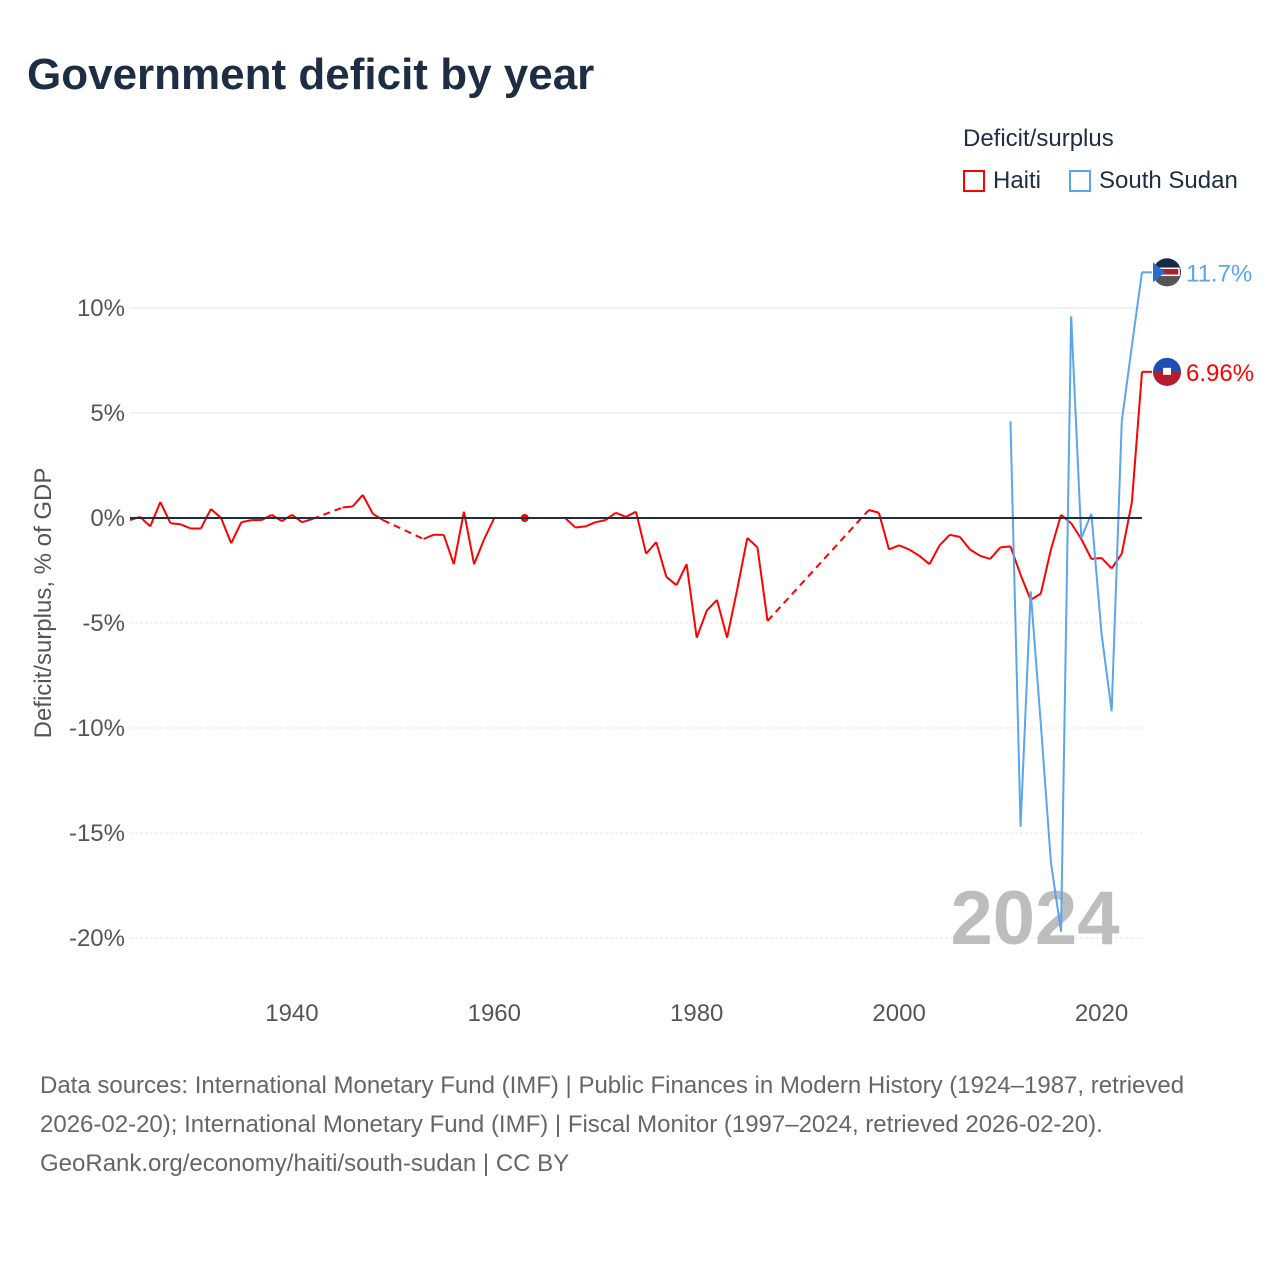 The height and width of the screenshot is (1280, 1280). What do you see at coordinates (696, 1013) in the screenshot?
I see `x-tick-label: 1980` at bounding box center [696, 1013].